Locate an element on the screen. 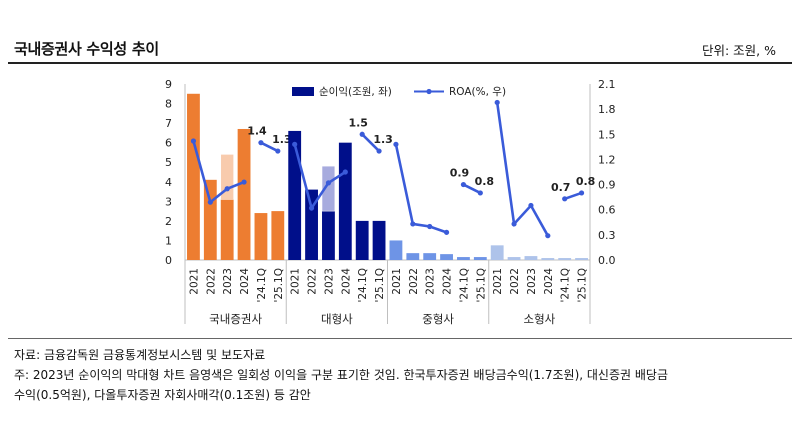 This screenshot has width=800, height=439. left-tick-label: 6 is located at coordinates (168, 143).